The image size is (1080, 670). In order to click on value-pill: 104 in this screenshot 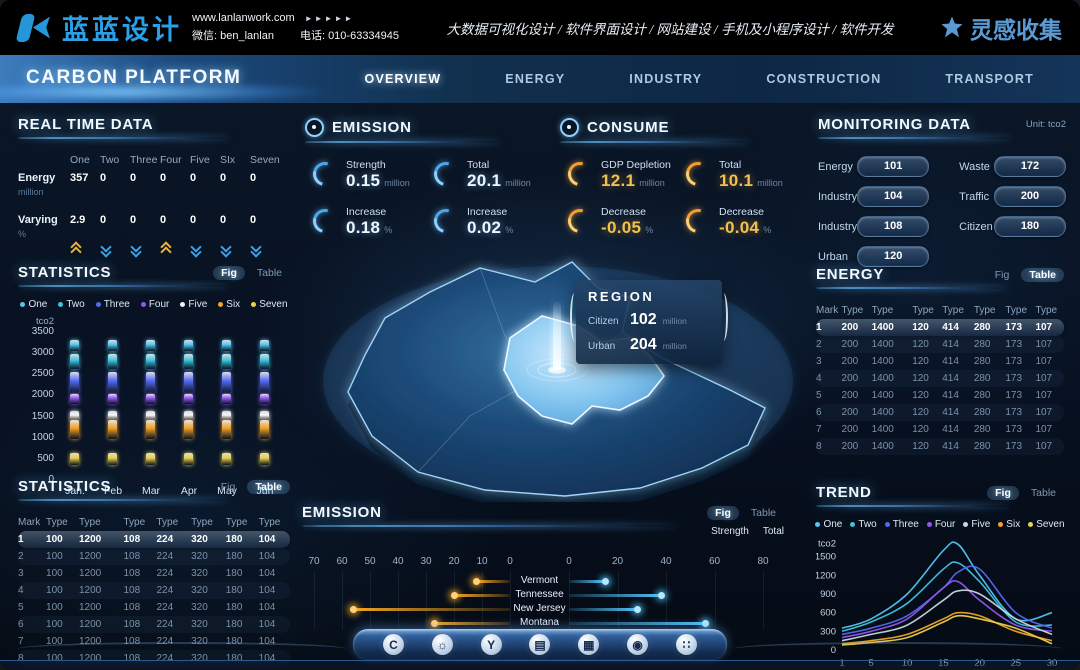, I will do `click(893, 196)`.